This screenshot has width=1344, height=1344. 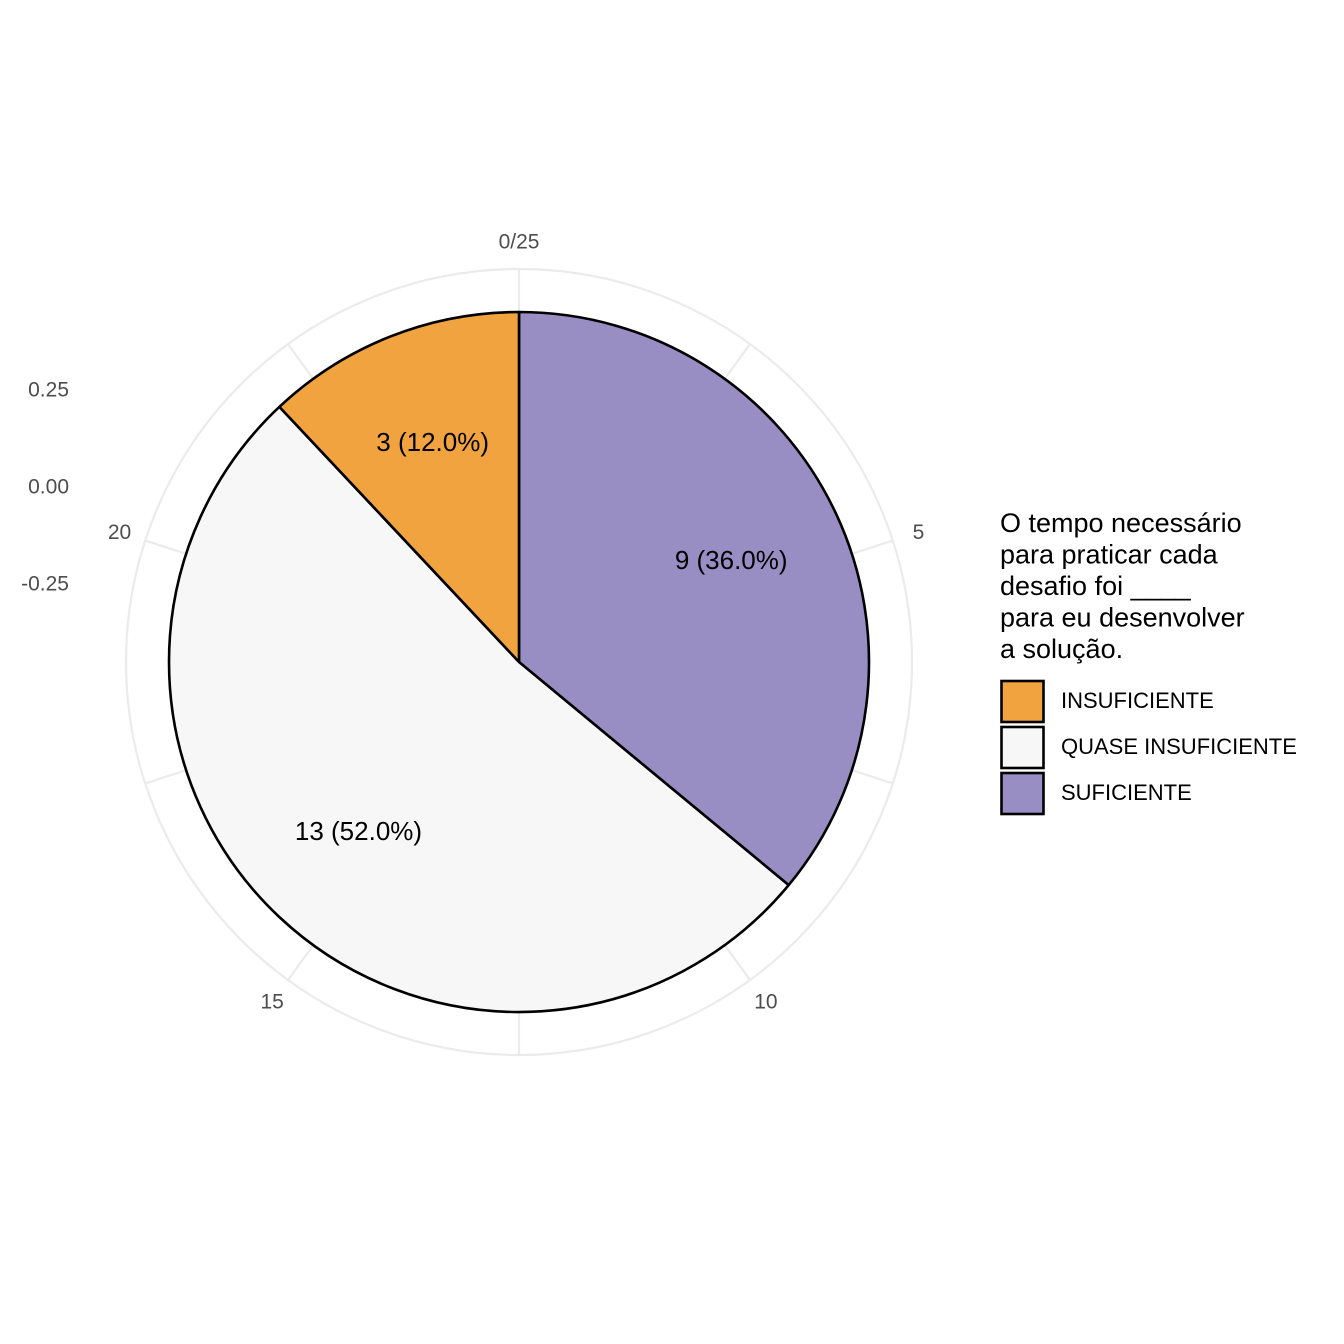 I want to click on legend-title-line: para praticar cada, so click(x=1109, y=555).